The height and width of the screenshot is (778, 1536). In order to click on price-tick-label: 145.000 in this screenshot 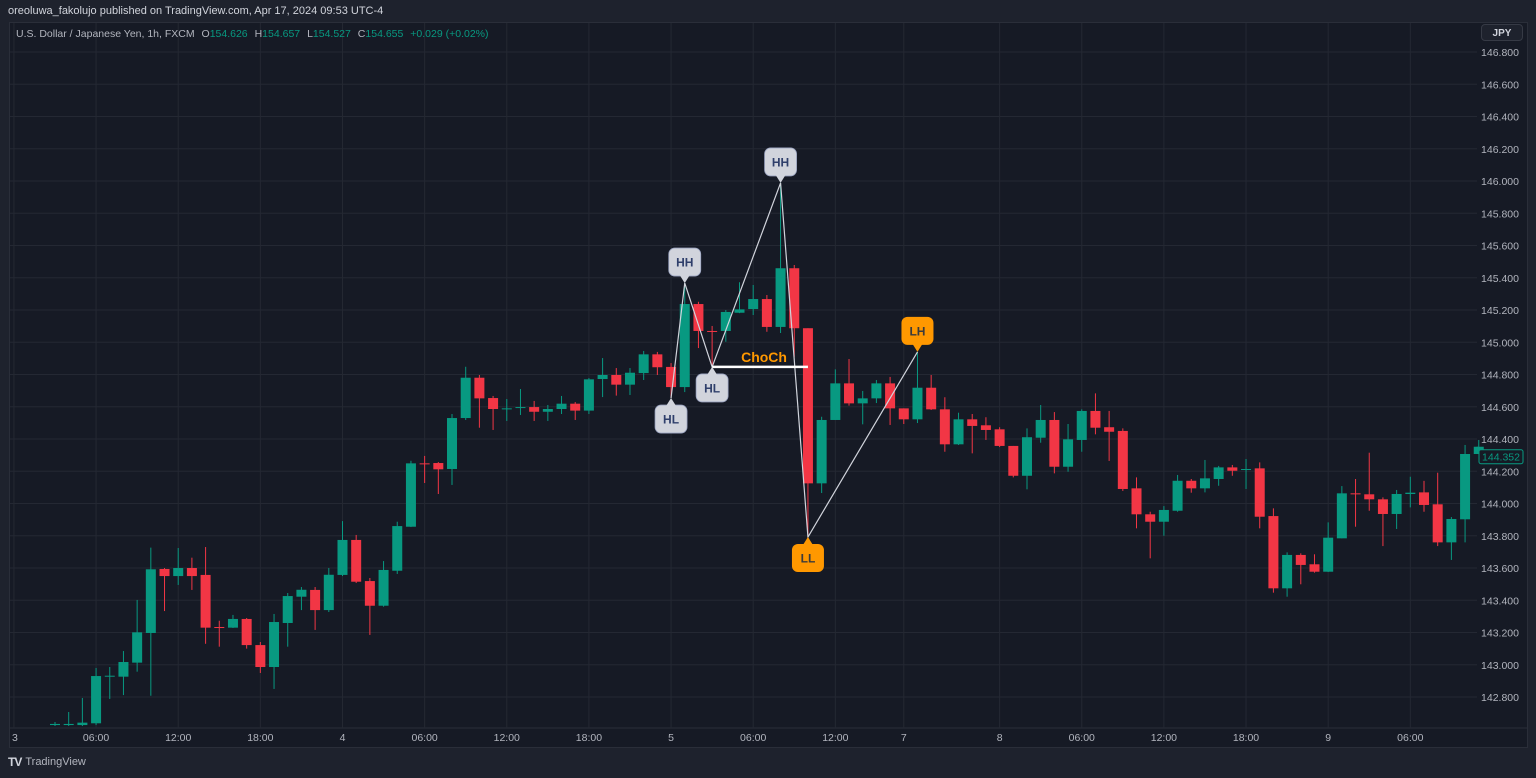, I will do `click(1500, 343)`.